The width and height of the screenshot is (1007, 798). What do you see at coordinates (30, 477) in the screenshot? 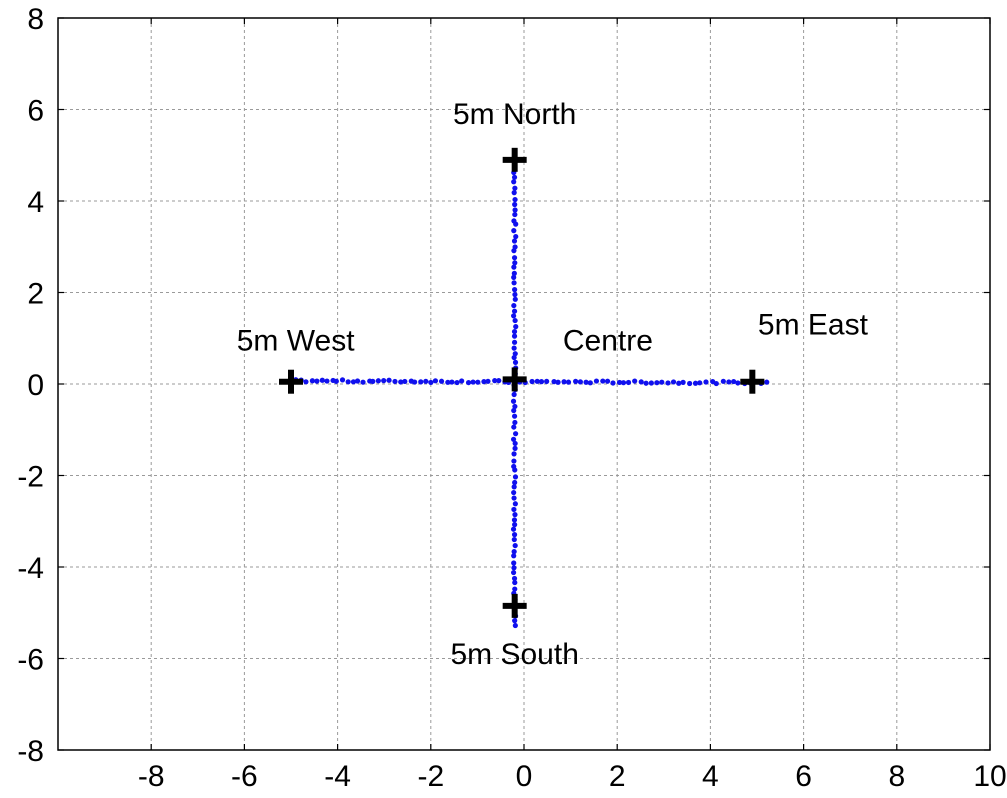
I see `y-tick-label: -2` at bounding box center [30, 477].